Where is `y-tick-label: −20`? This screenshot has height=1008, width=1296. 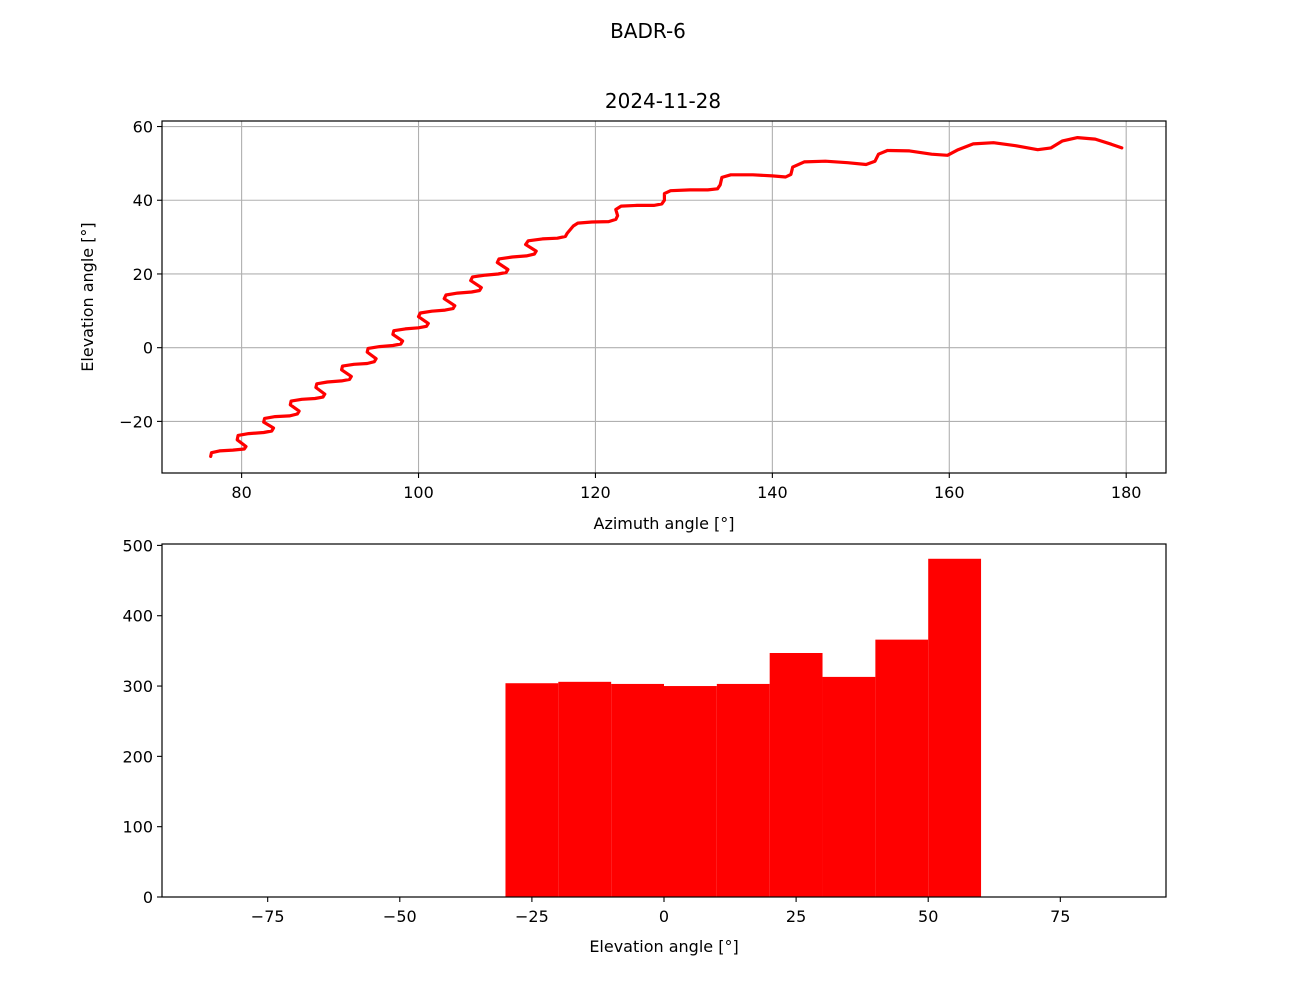 y-tick-label: −20 is located at coordinates (136, 421).